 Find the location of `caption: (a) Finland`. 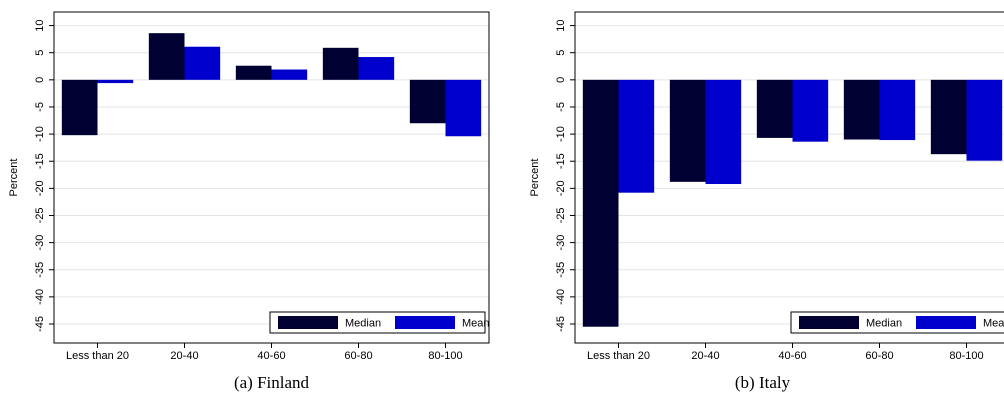

caption: (a) Finland is located at coordinates (272, 382).